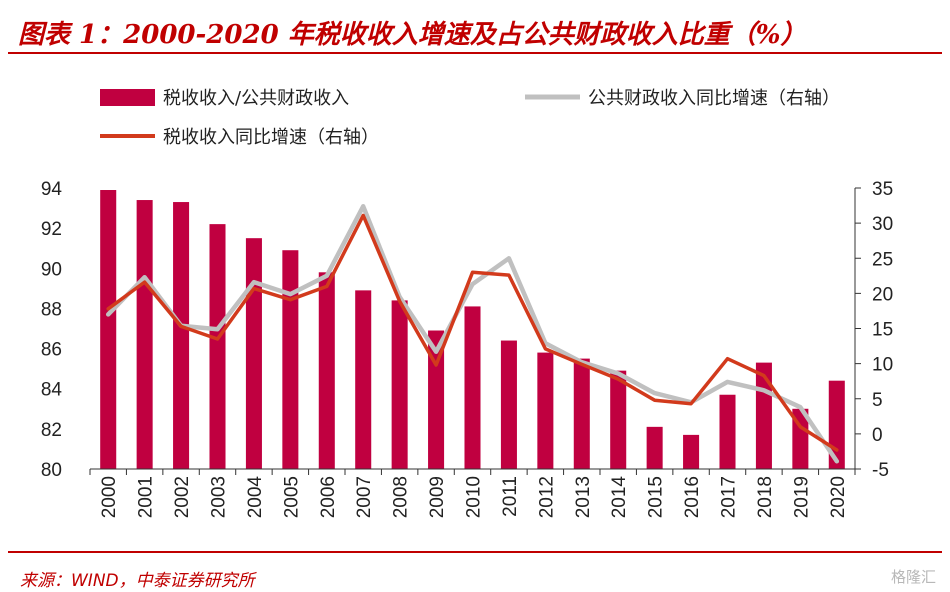  I want to click on right-tick-label: 20, so click(882, 294).